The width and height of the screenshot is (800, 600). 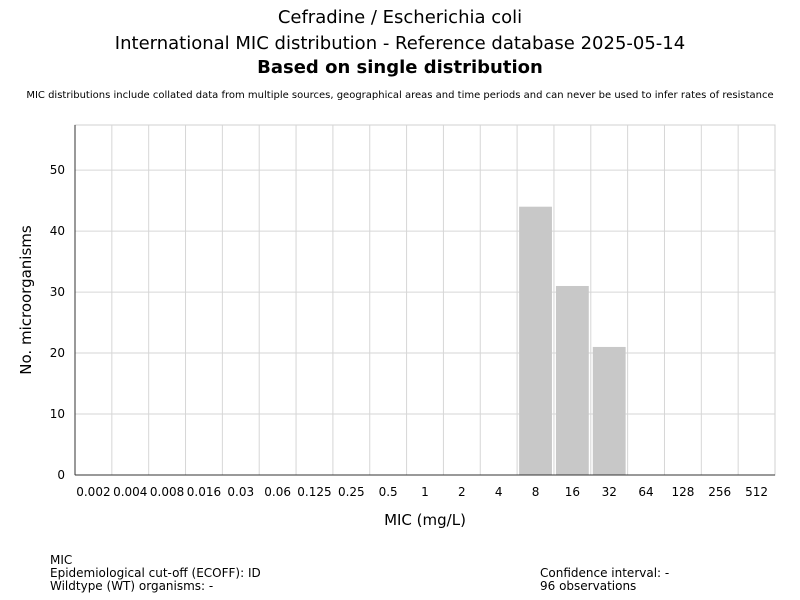 What do you see at coordinates (167, 492) in the screenshot?
I see `x-tick-label: 0.008` at bounding box center [167, 492].